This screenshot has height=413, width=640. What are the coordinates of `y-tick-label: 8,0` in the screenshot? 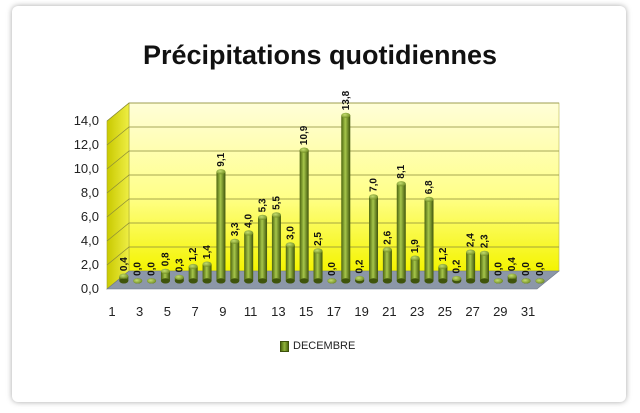 It's located at (90, 192).